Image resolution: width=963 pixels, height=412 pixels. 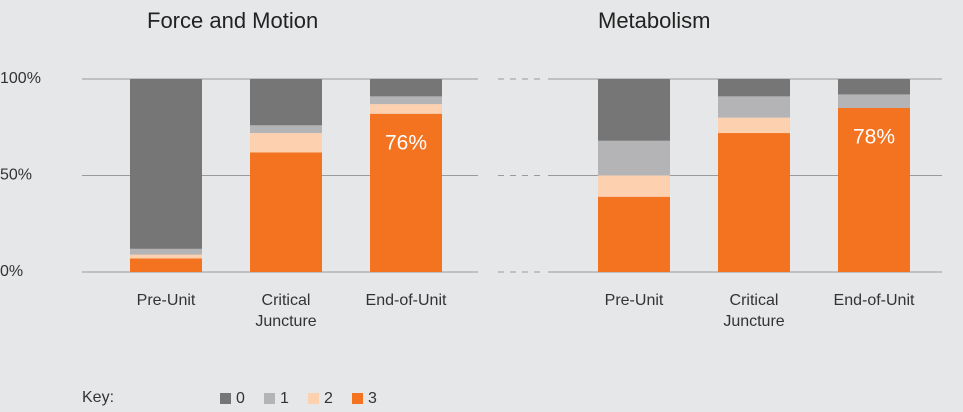 What do you see at coordinates (406, 142) in the screenshot?
I see `annotation: 76%` at bounding box center [406, 142].